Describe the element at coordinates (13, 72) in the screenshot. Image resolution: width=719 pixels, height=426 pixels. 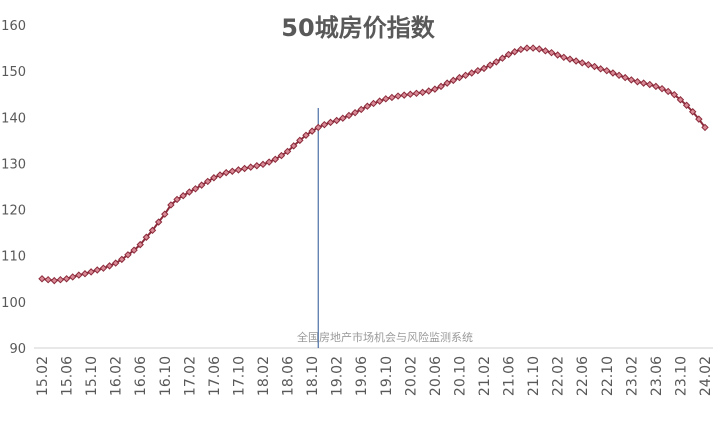
I see `y-tick-label: 150` at that location.